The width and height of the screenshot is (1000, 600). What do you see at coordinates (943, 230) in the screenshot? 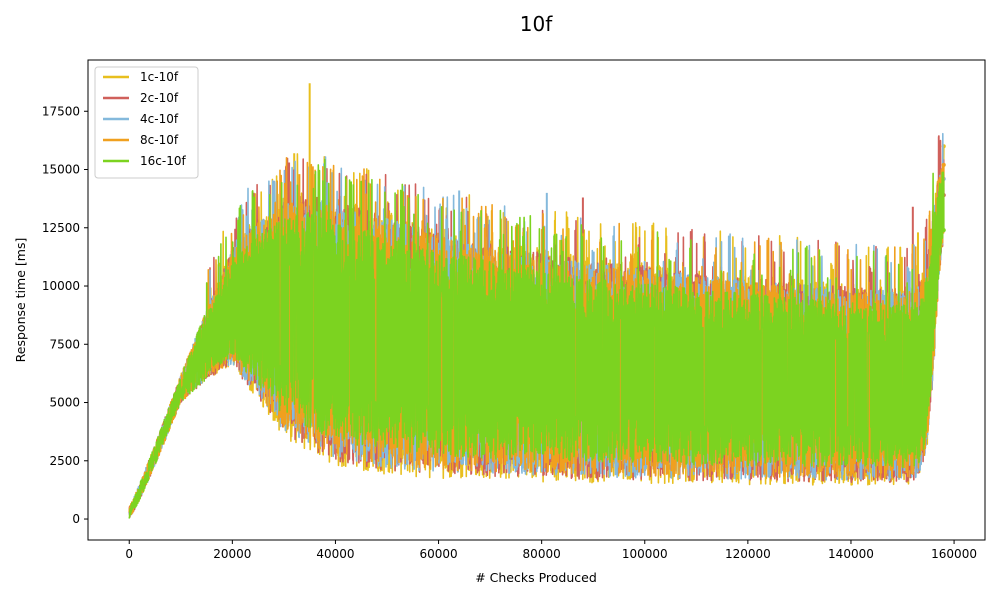
I see `series-end-point-16c-10f` at bounding box center [943, 230].